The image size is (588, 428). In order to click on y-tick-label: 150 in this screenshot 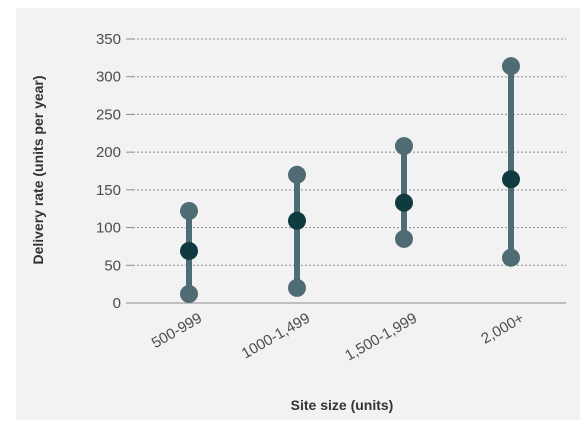, I will do `click(108, 190)`.